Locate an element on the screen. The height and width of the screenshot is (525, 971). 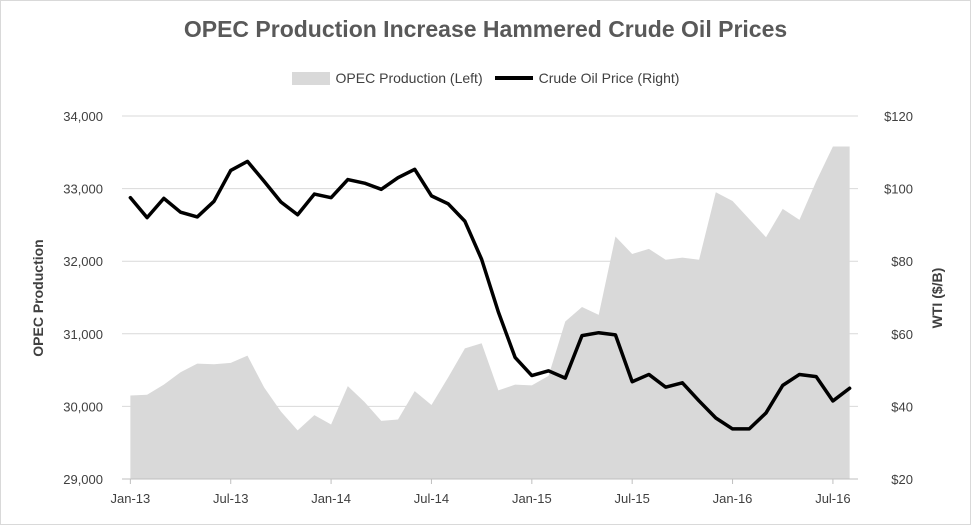
right-tick-label: $40 is located at coordinates (902, 406).